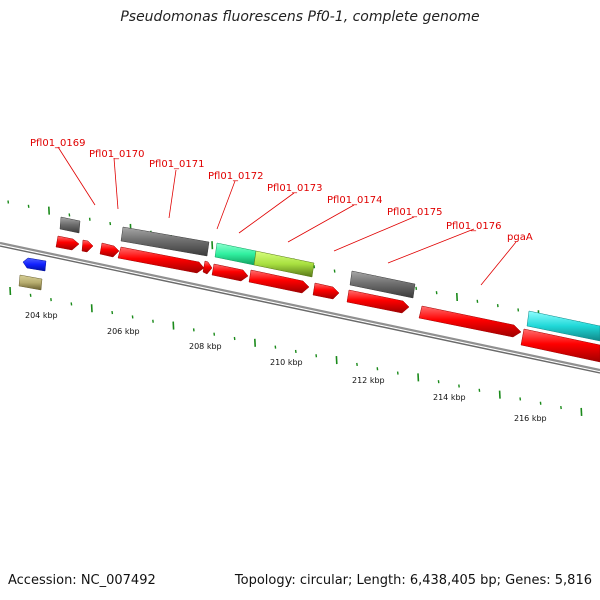 Image resolution: width=600 pixels, height=600 pixels. I want to click on label-pfl01-0170: Pfl01_0170, so click(117, 154).